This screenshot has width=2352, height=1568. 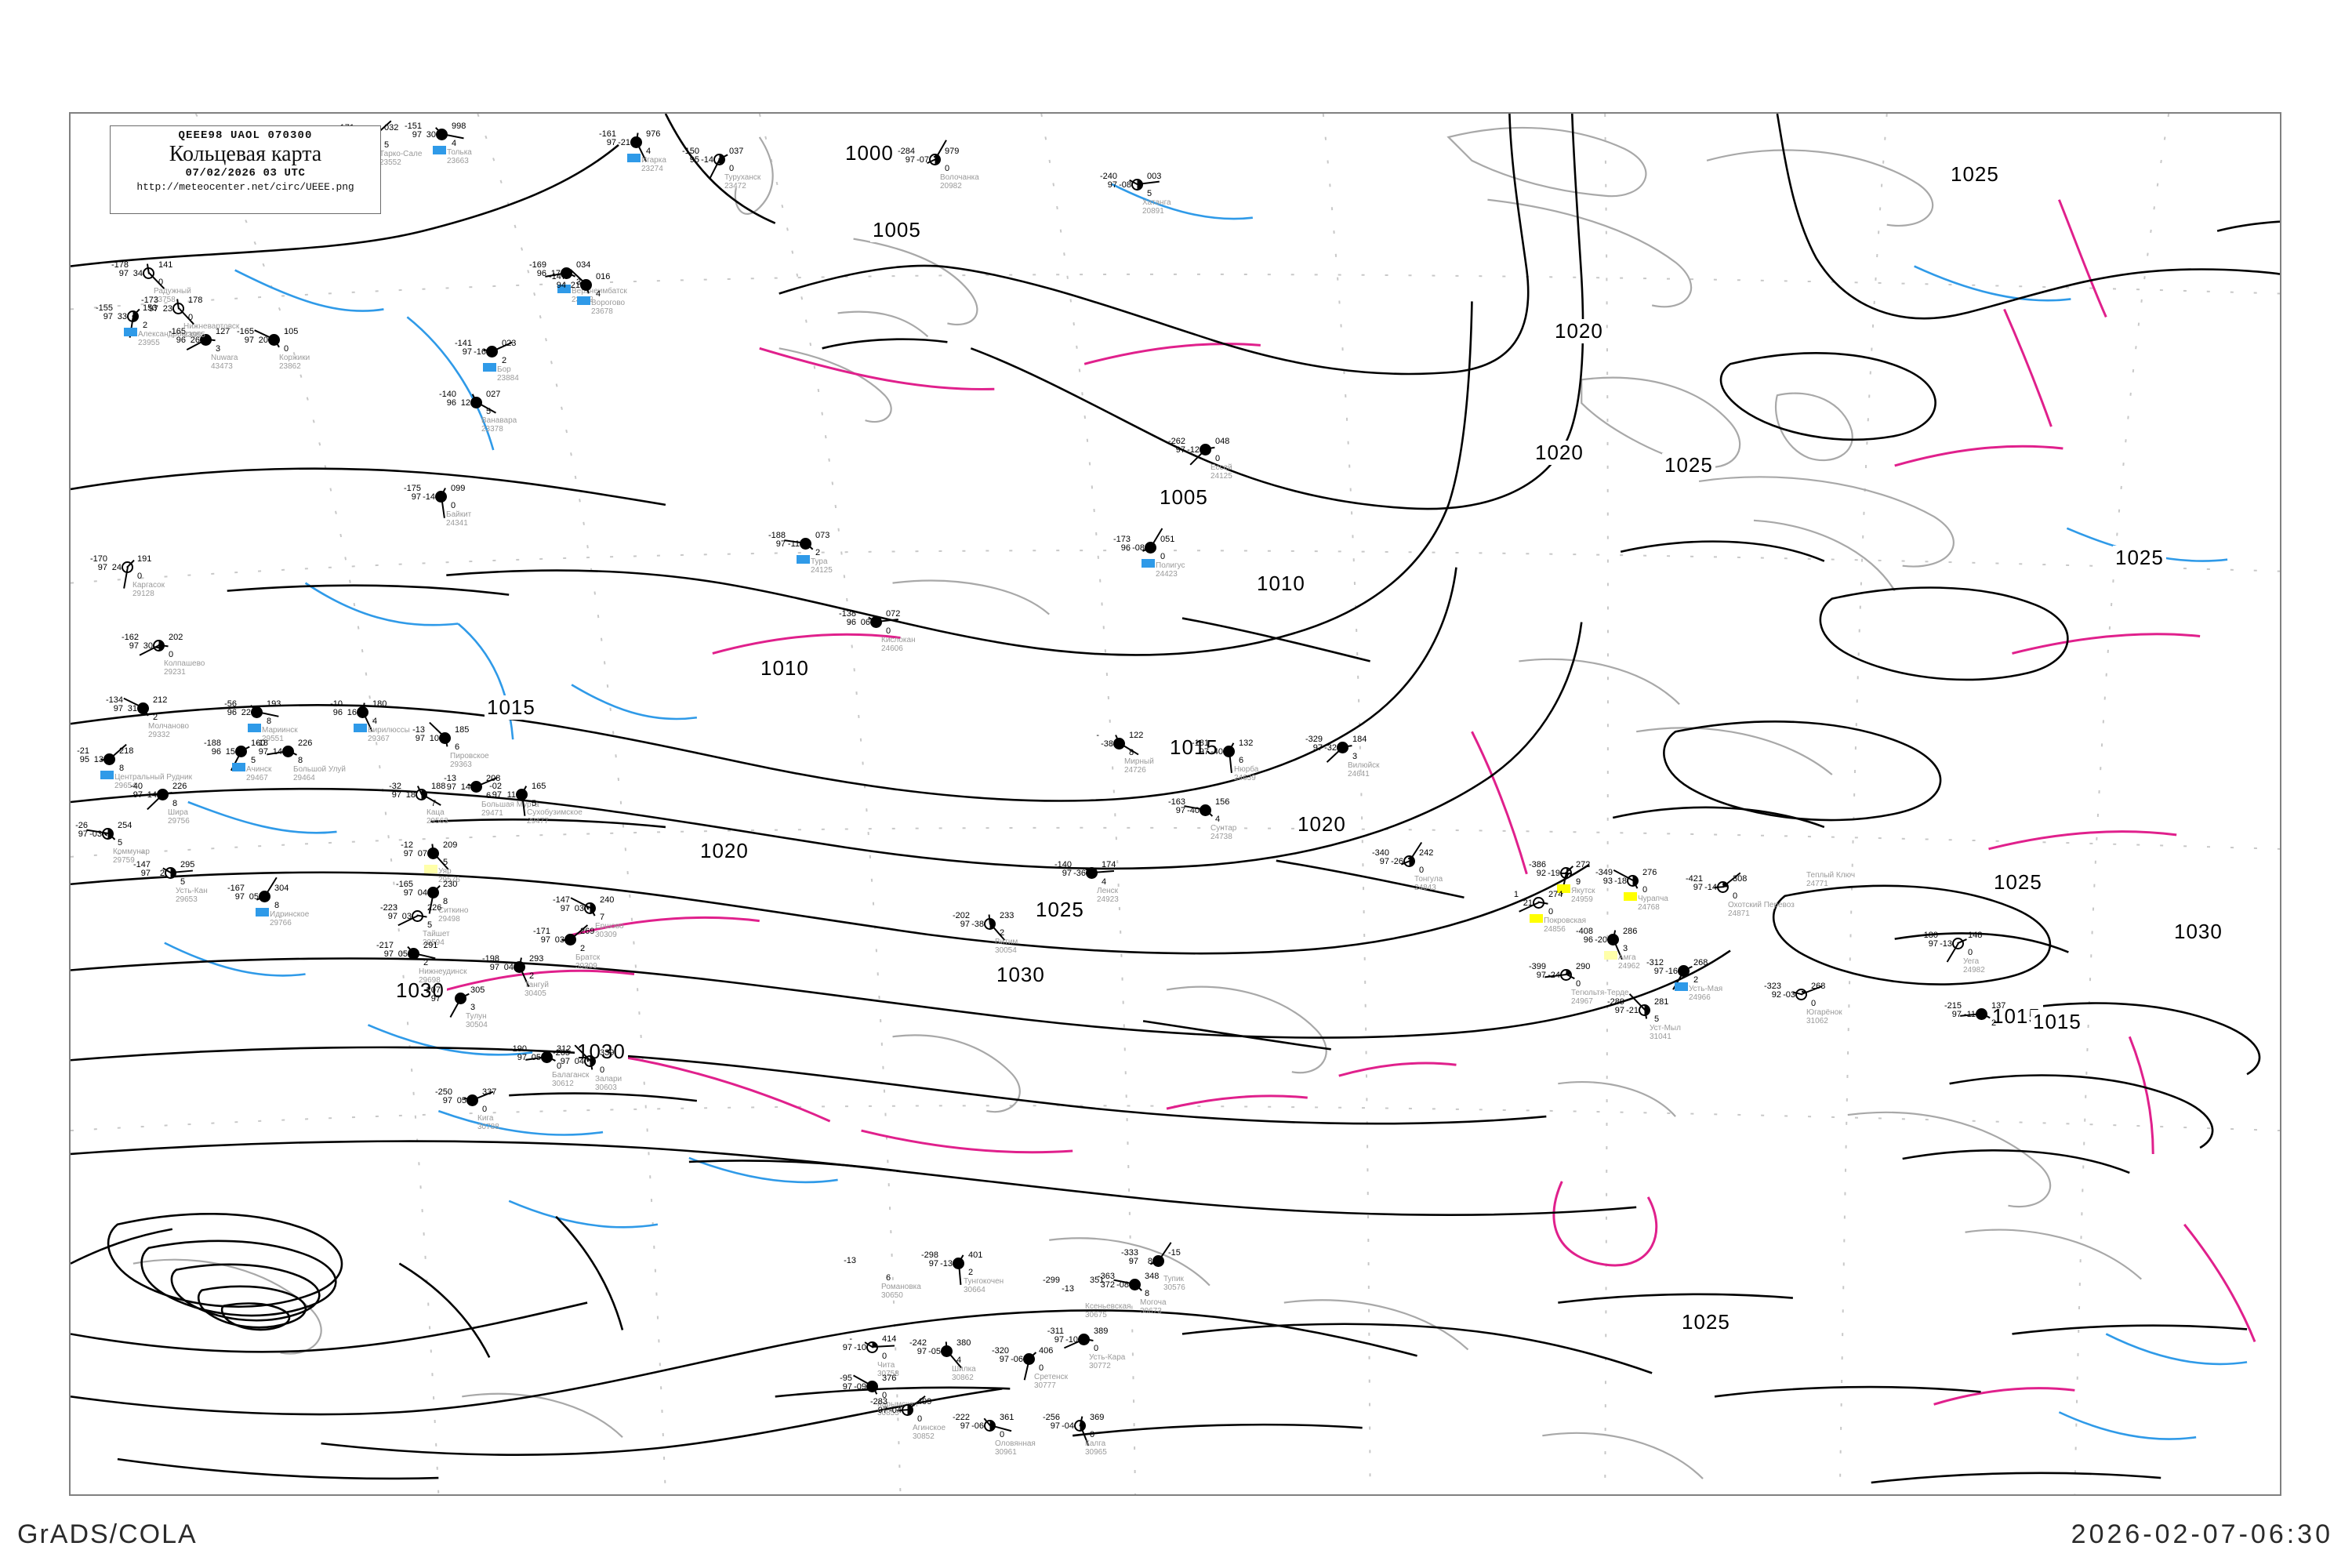 What do you see at coordinates (263, 340) in the screenshot?
I see `station-dewpoint: 20` at bounding box center [263, 340].